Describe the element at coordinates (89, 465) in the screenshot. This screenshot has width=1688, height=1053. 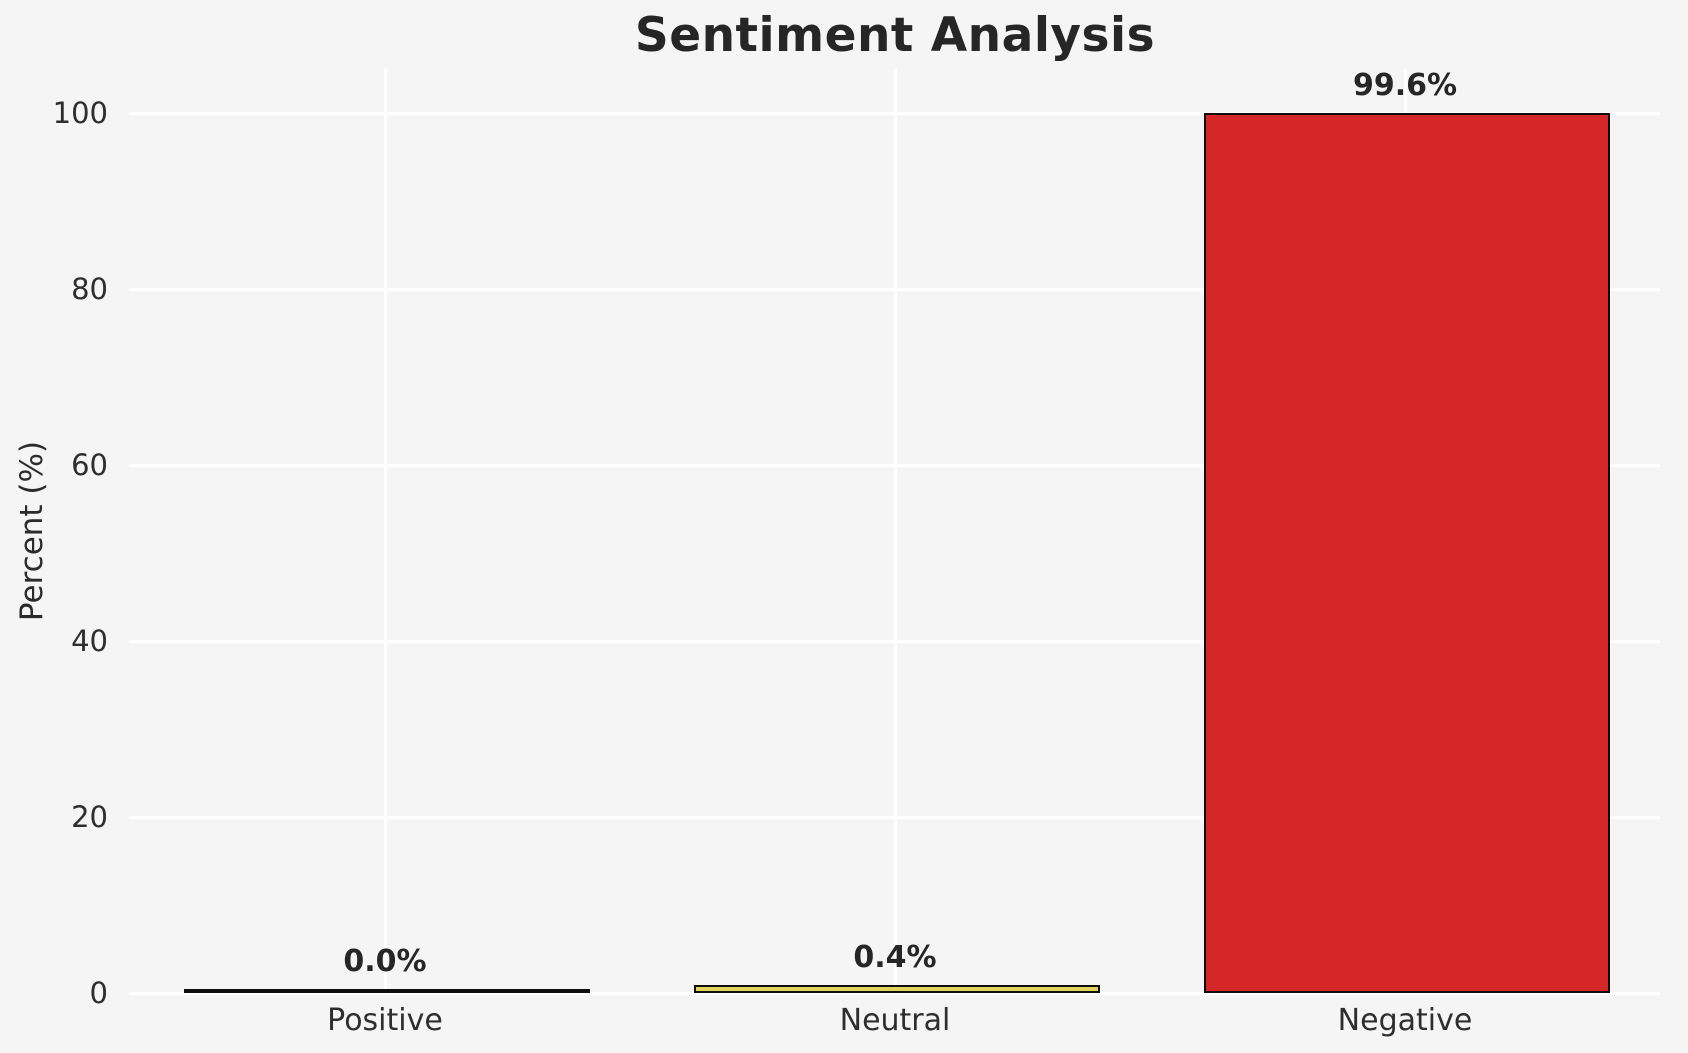
I see `y-tick-label: 60` at that location.